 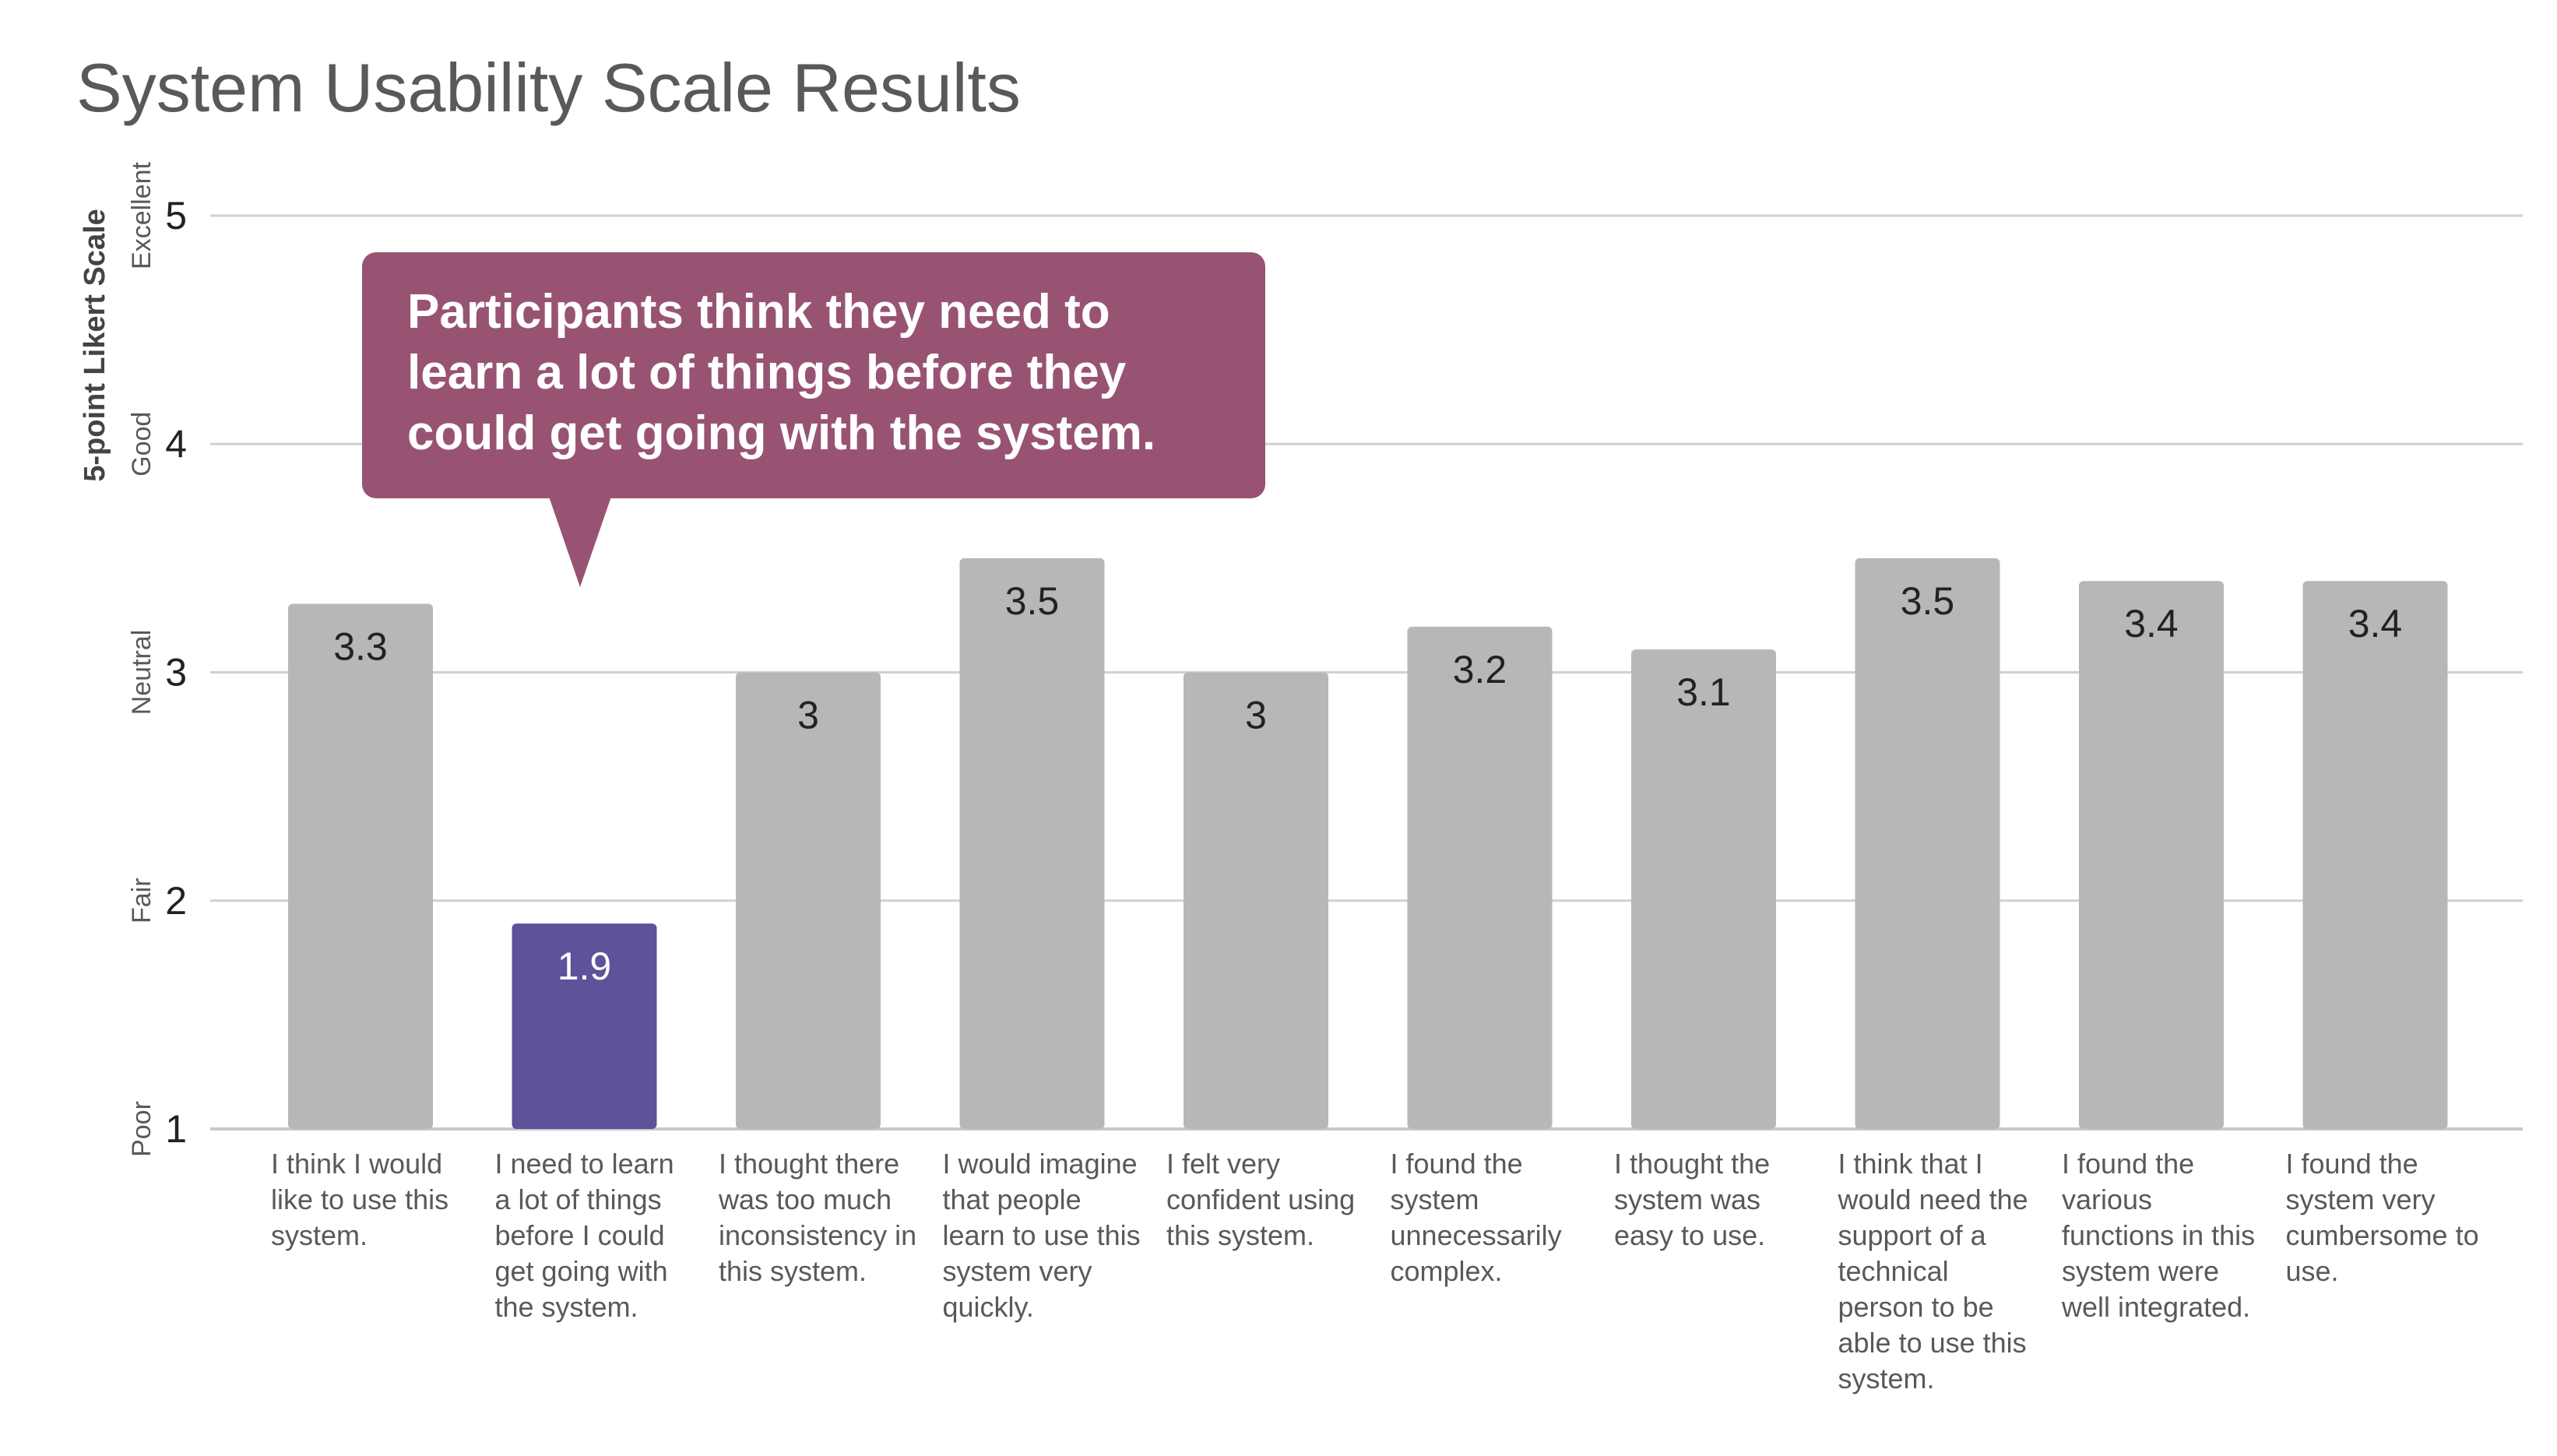 What do you see at coordinates (142, 900) in the screenshot?
I see `y-tick-text-label: Fair` at bounding box center [142, 900].